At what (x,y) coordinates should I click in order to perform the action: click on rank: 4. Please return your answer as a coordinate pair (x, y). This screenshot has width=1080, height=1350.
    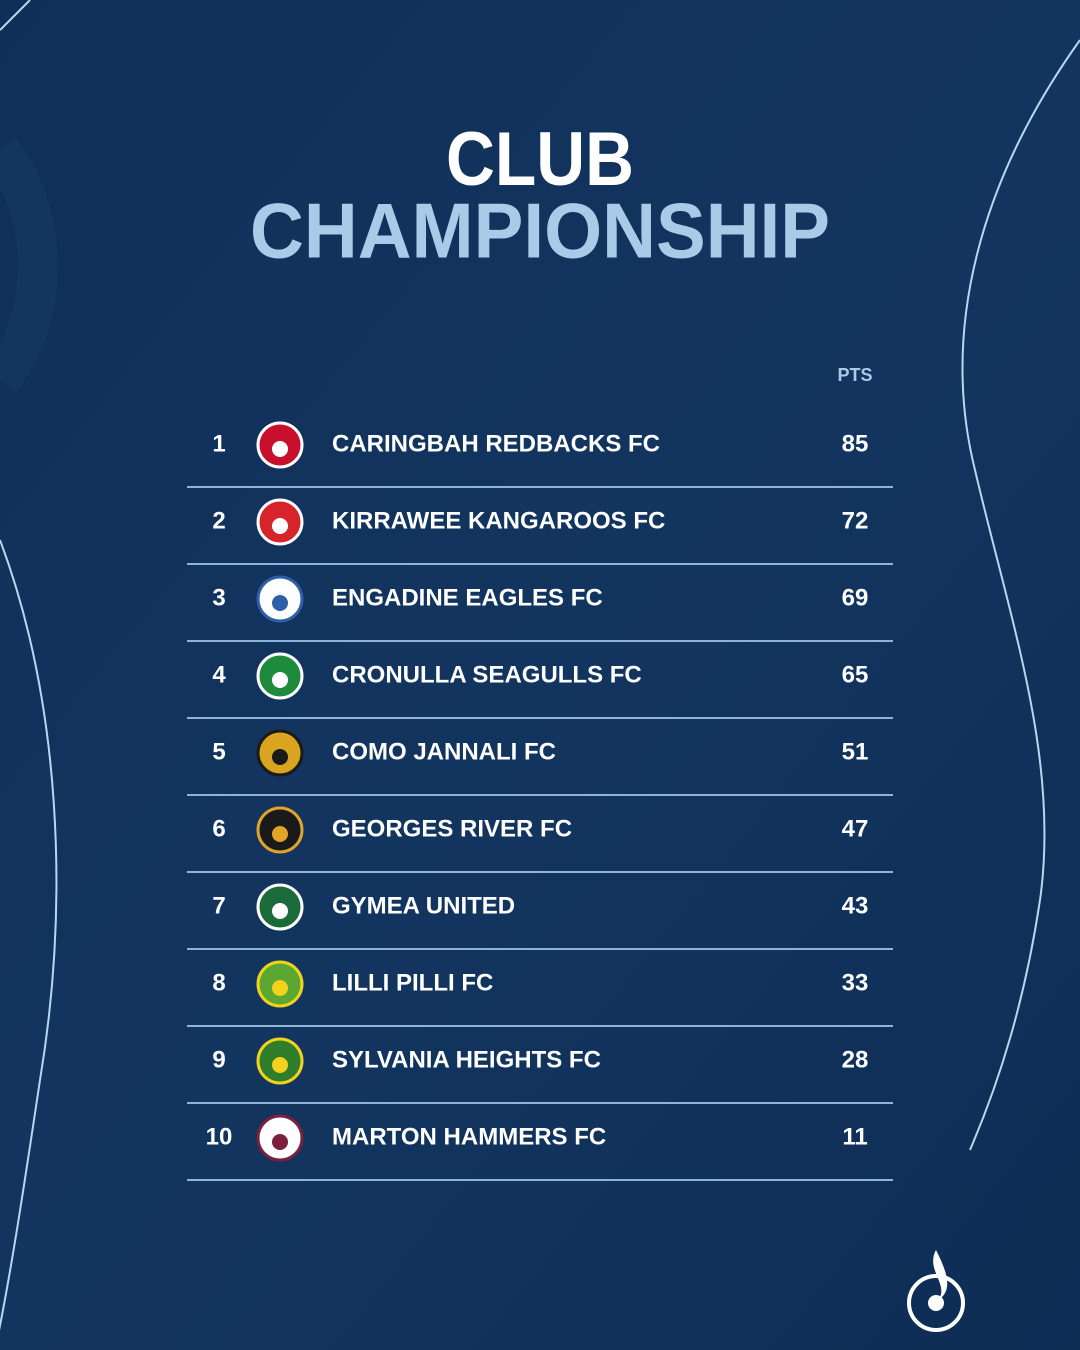
    Looking at the image, I should click on (219, 674).